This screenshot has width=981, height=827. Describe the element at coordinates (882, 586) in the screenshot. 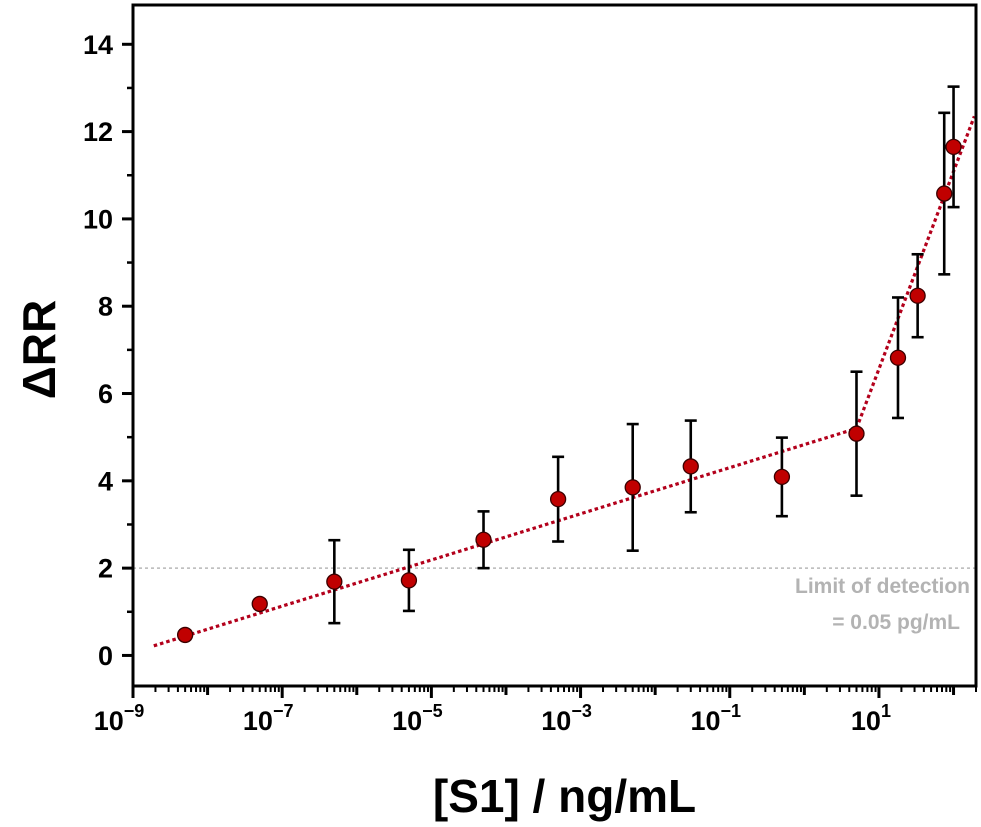

I see `annotation-limit-line1: Limit of detection` at that location.